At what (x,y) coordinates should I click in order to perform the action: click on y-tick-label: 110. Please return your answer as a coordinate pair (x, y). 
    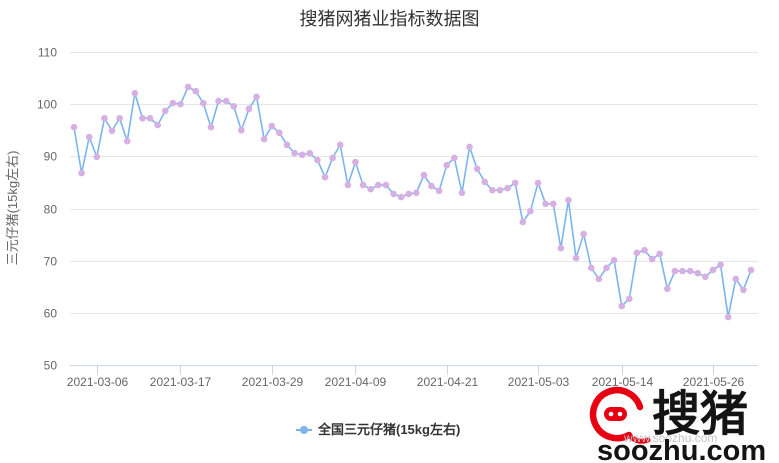
    Looking at the image, I should click on (47, 53).